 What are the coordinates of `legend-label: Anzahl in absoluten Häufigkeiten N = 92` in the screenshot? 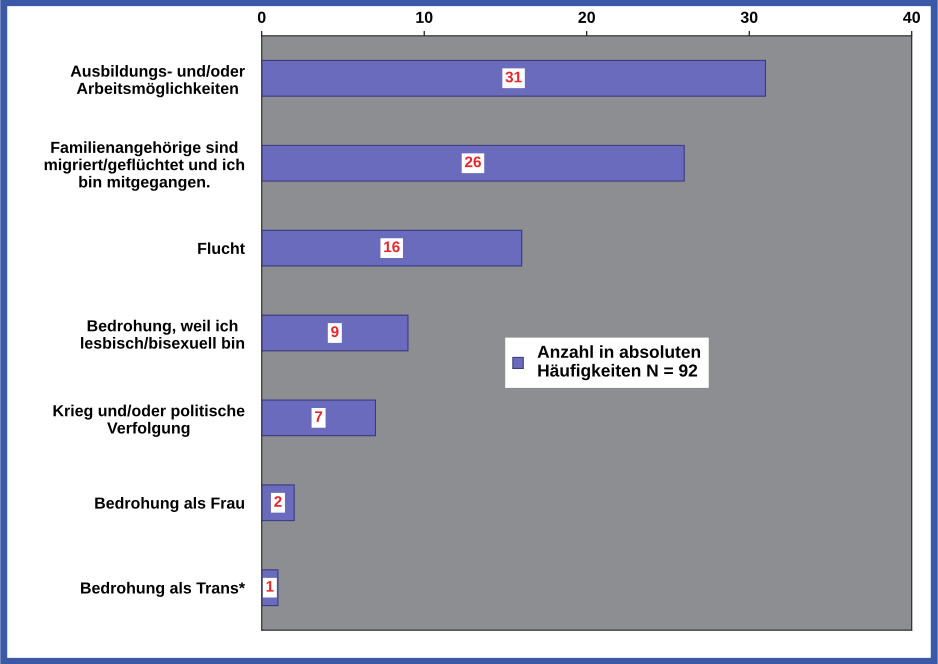 It's located at (619, 362).